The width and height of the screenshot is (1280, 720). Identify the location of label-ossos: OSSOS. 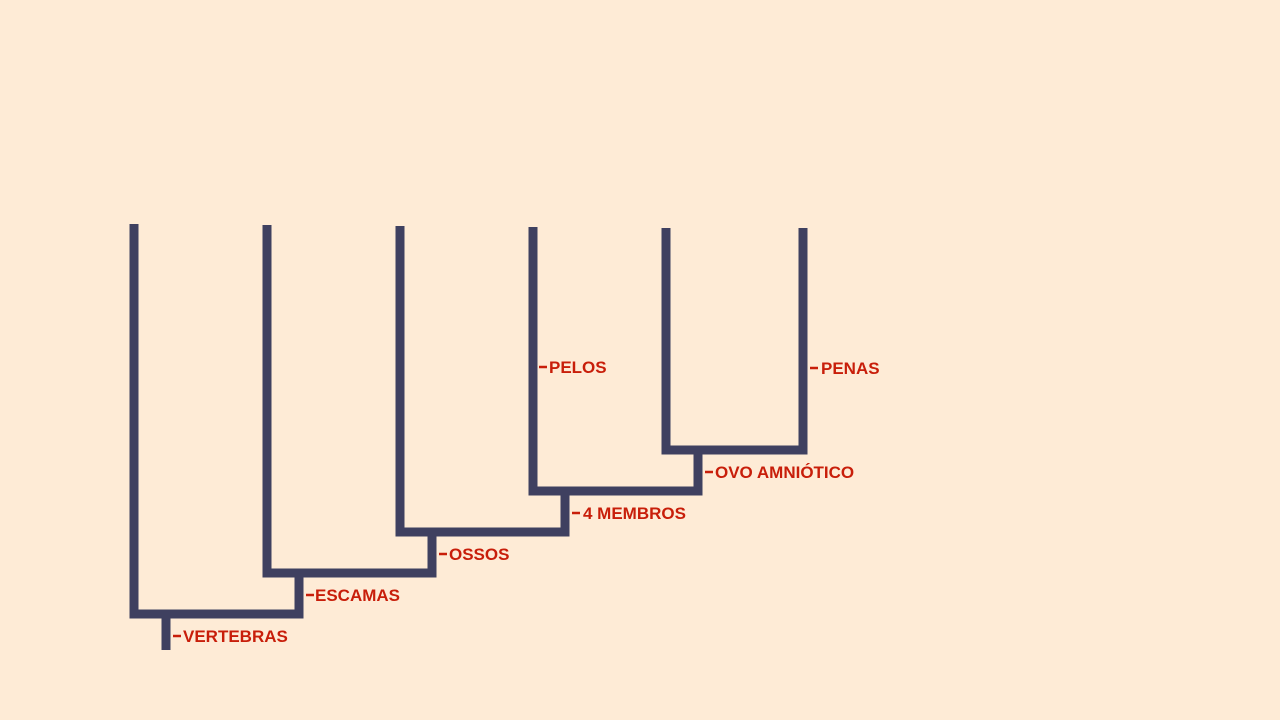
(479, 554).